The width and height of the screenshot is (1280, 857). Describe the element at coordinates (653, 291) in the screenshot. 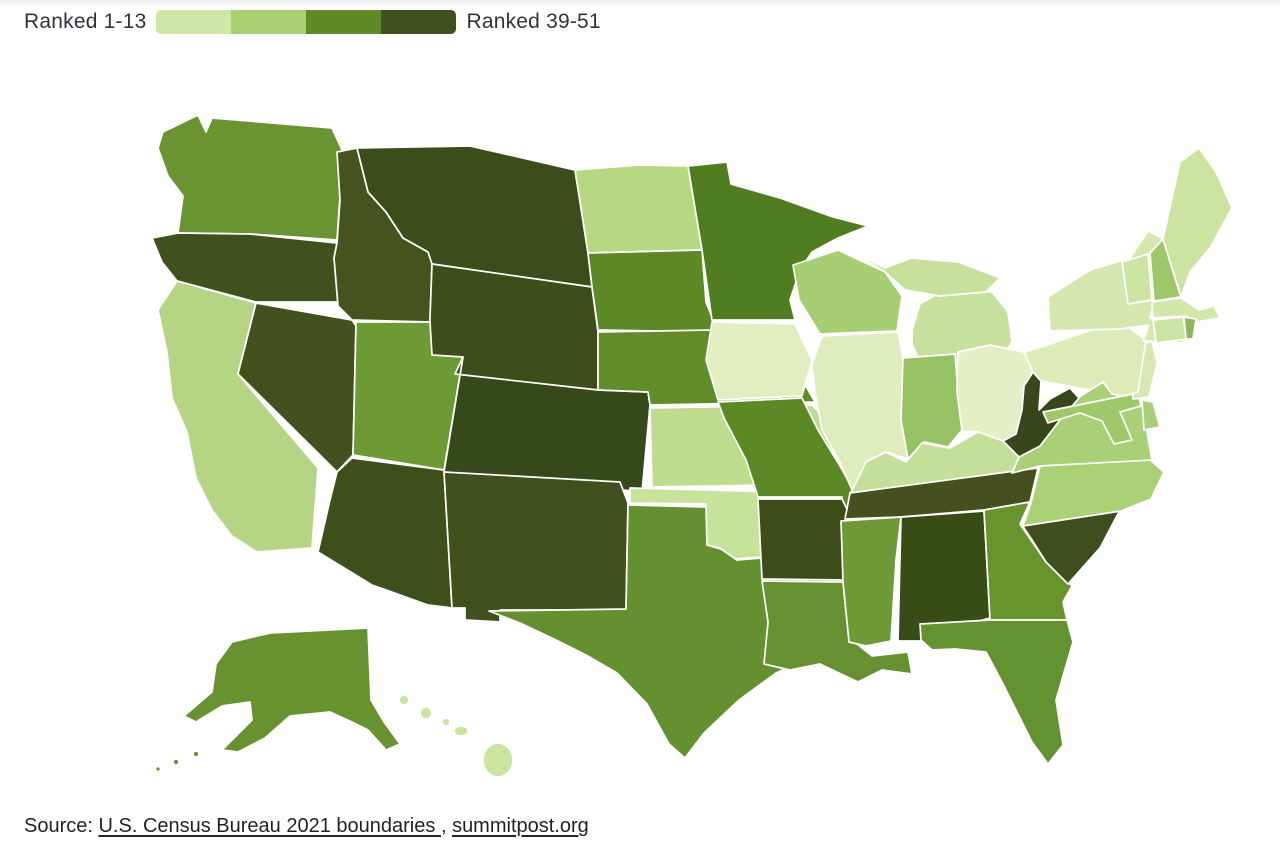

I see `state-south-dakota` at that location.